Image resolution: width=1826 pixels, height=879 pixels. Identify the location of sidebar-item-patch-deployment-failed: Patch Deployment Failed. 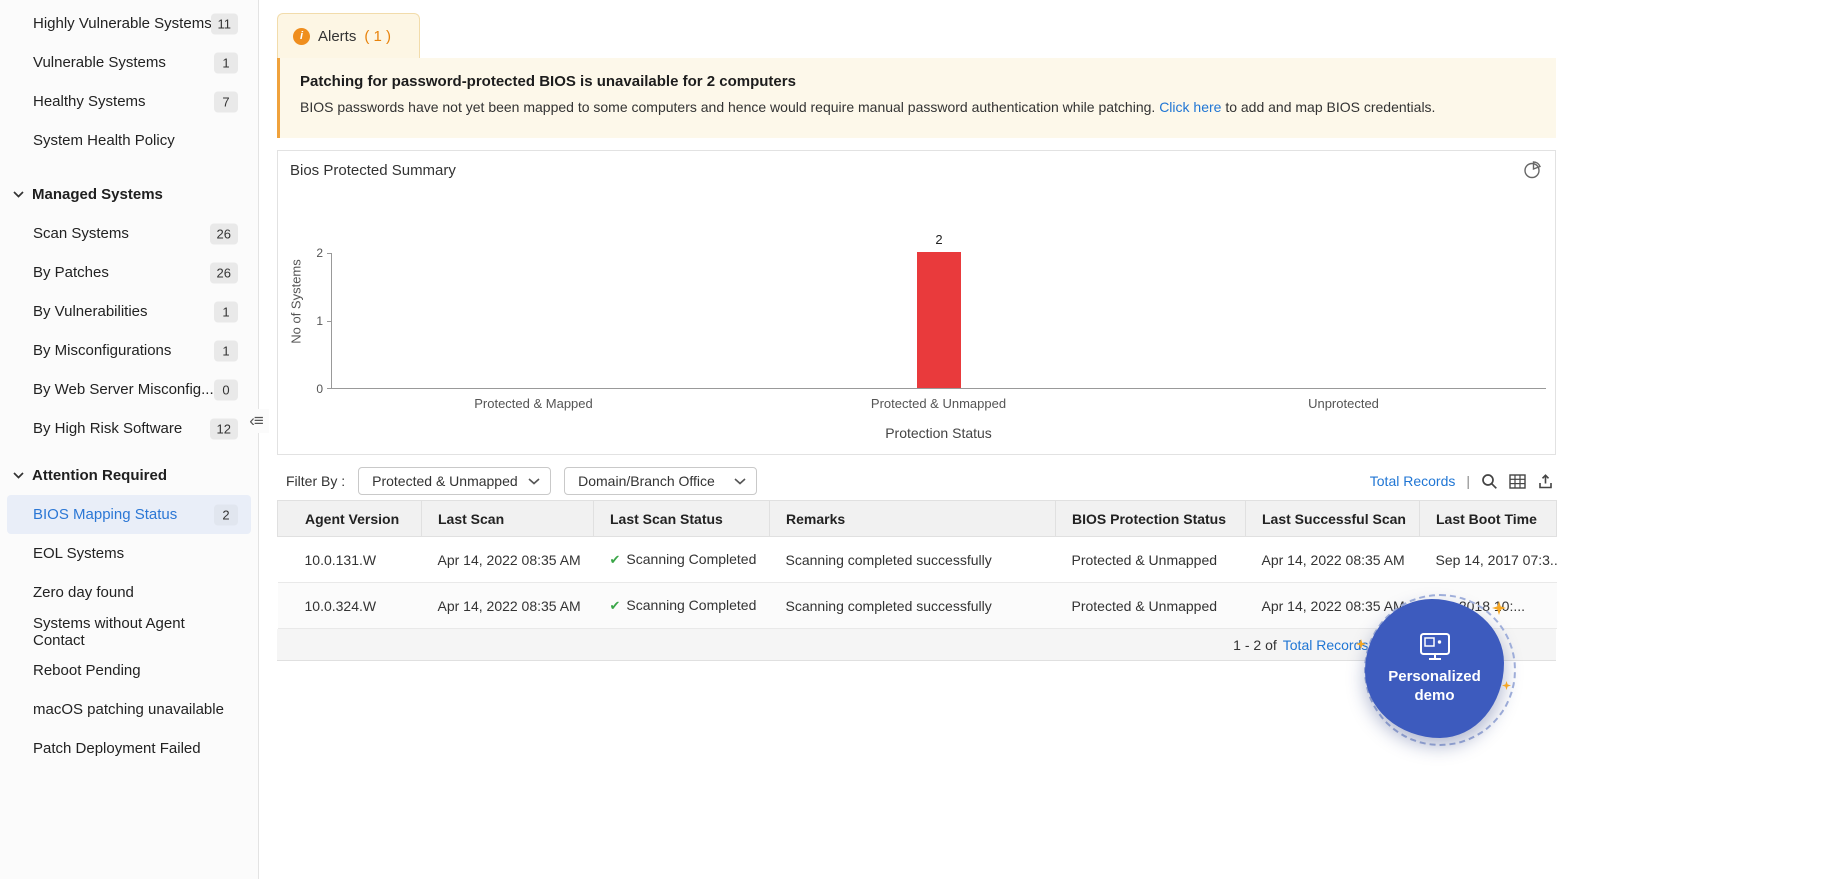
(129, 748).